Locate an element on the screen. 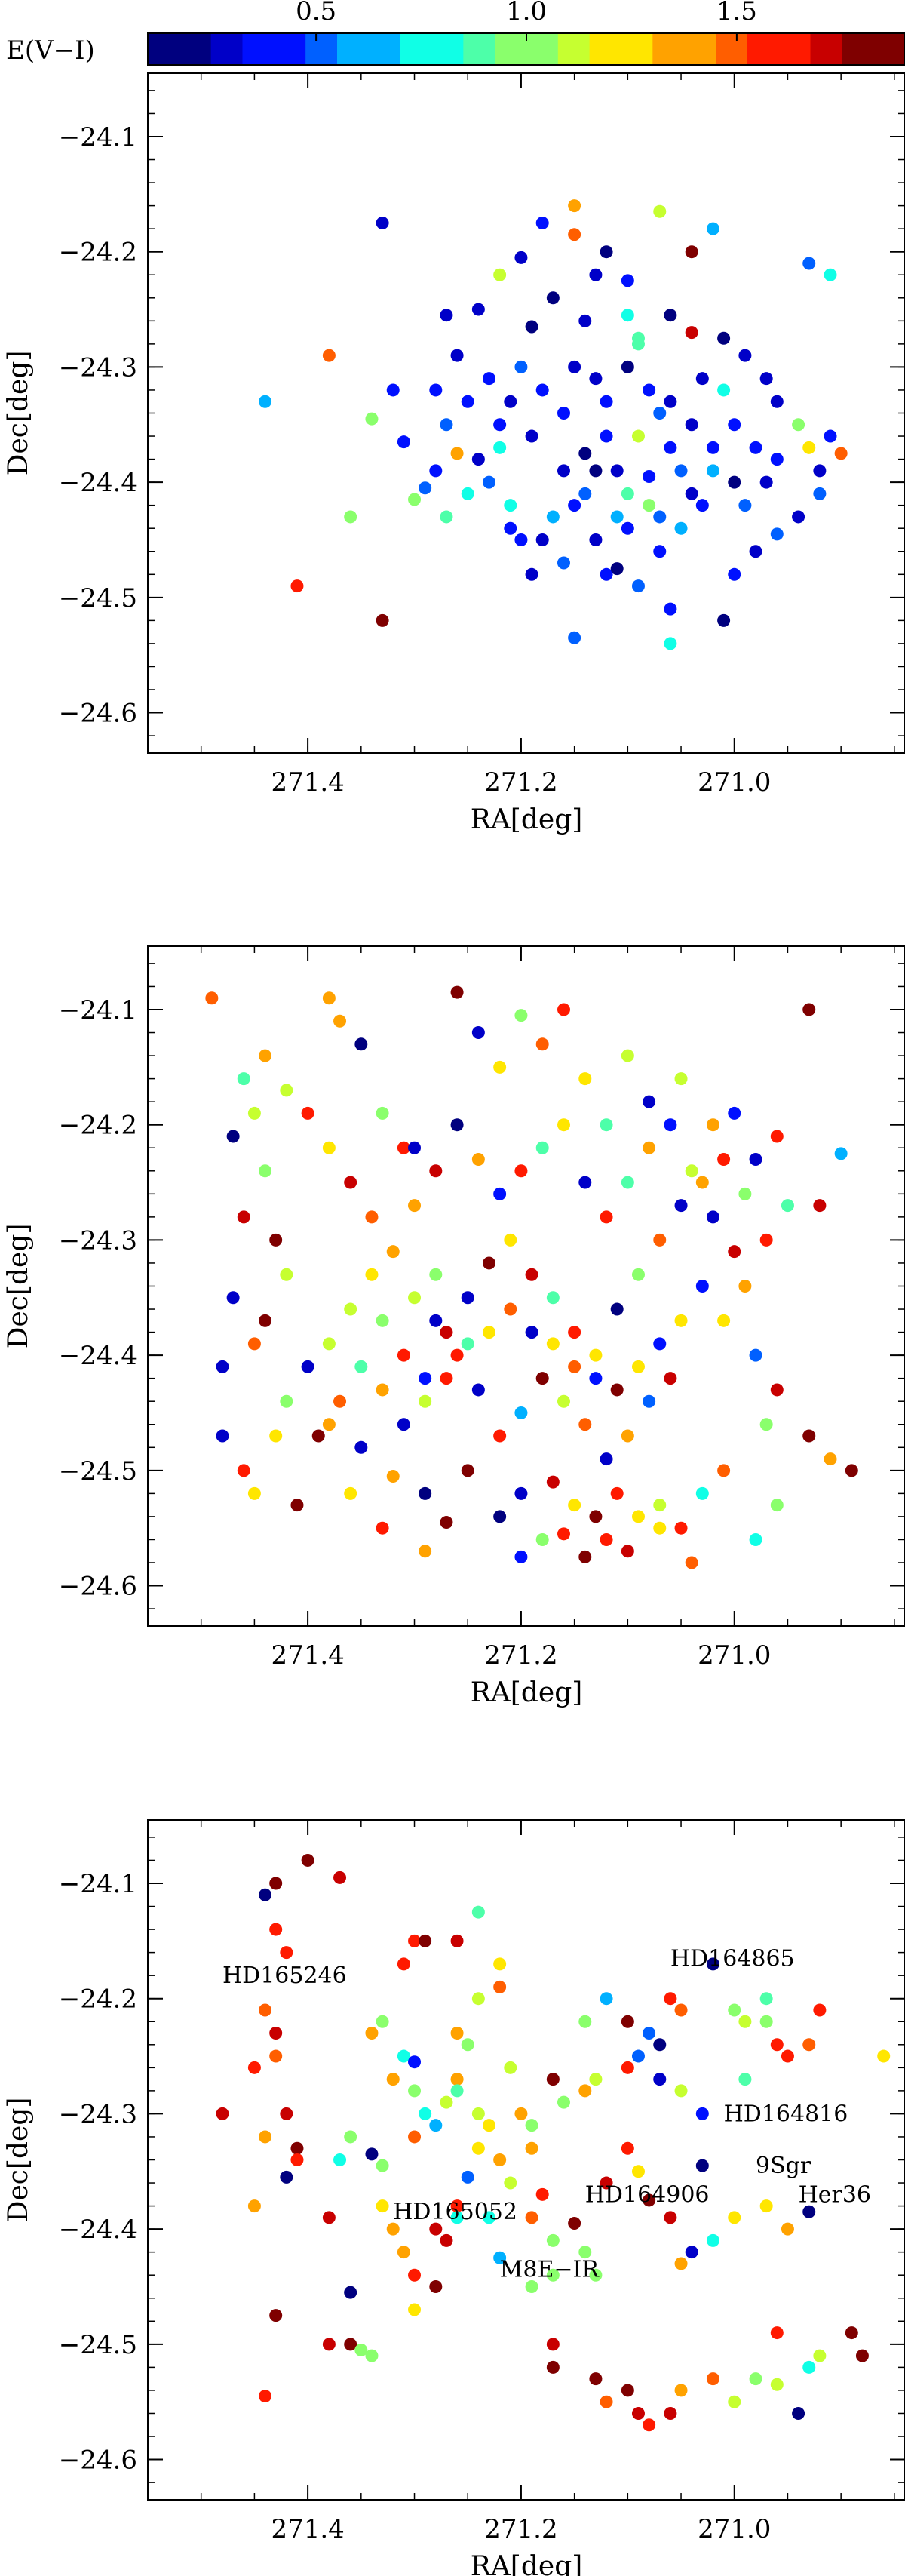 This screenshot has width=905, height=2576. y-tick-label: −24.3 is located at coordinates (98, 367).